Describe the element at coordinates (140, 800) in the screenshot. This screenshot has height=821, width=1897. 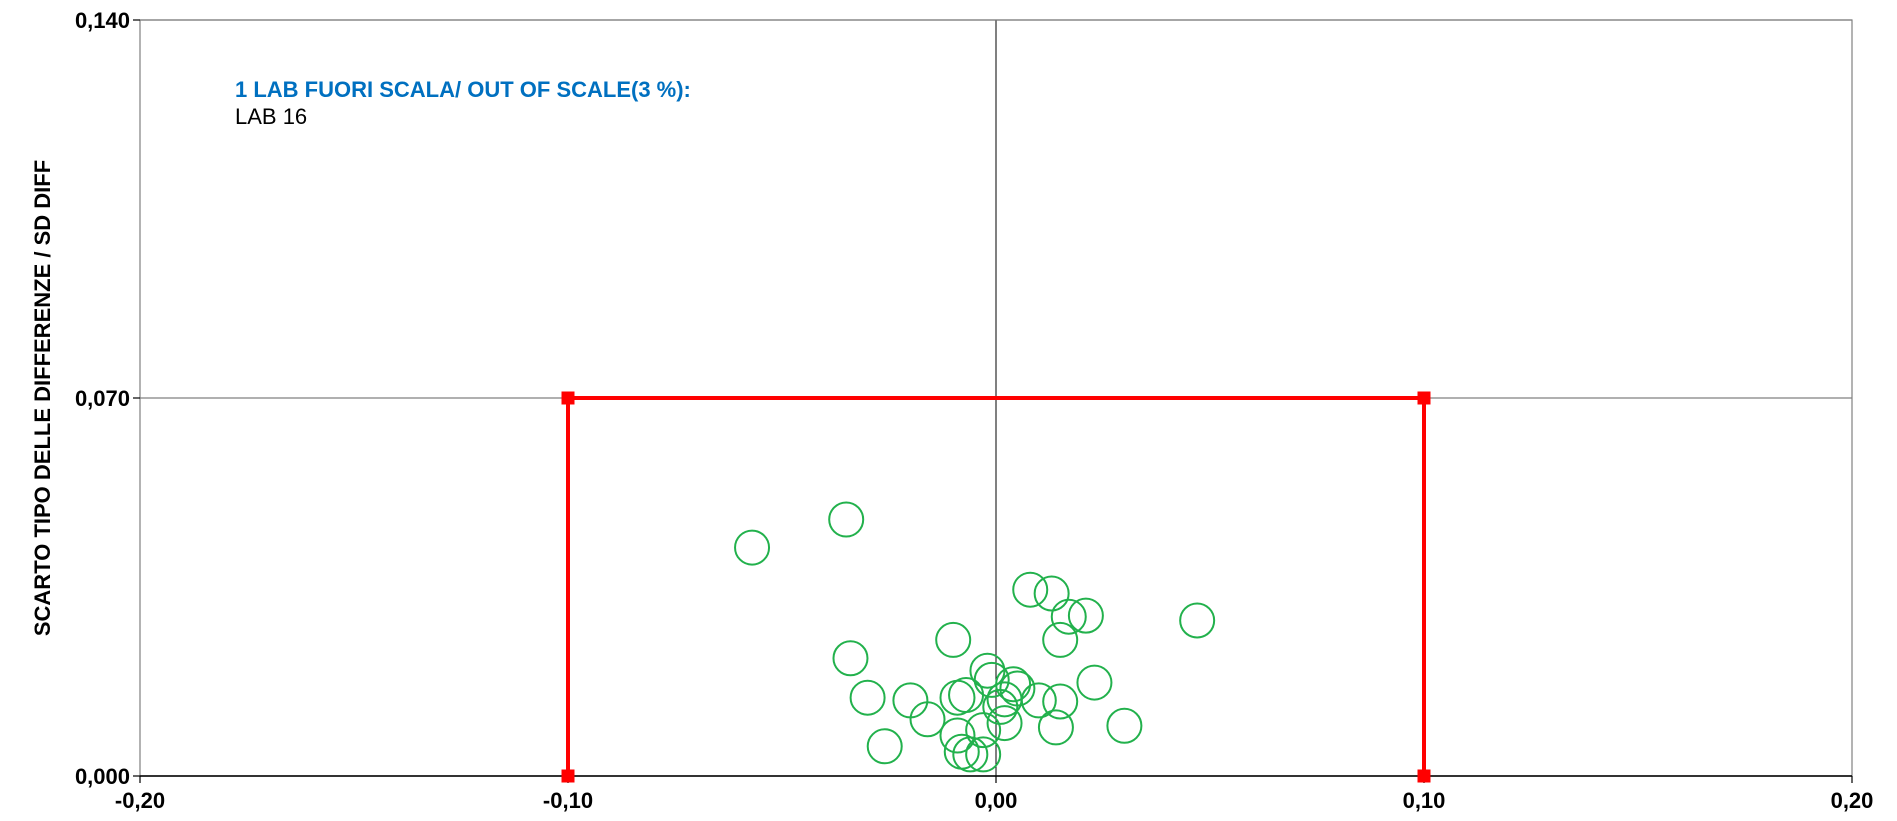
I see `x-tick-label-0: -0,20` at that location.